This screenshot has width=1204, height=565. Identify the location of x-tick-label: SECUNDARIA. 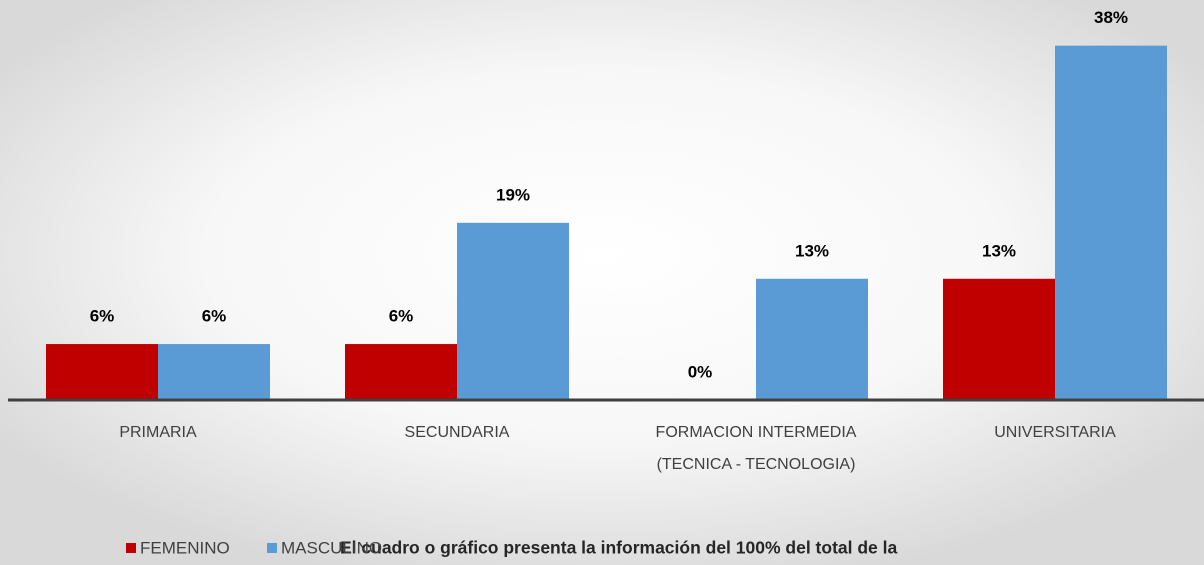
(457, 432).